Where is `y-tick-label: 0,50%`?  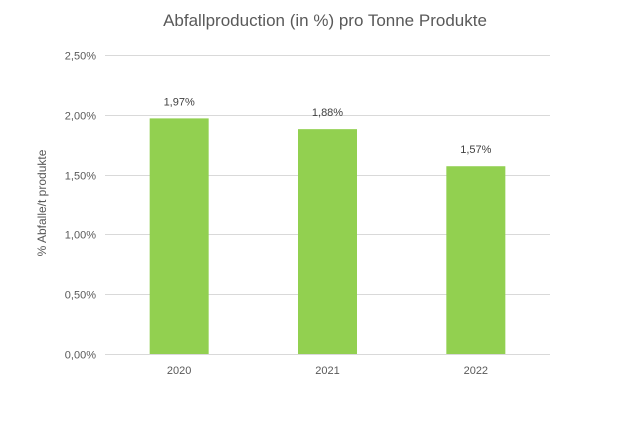 y-tick-label: 0,50% is located at coordinates (80, 296).